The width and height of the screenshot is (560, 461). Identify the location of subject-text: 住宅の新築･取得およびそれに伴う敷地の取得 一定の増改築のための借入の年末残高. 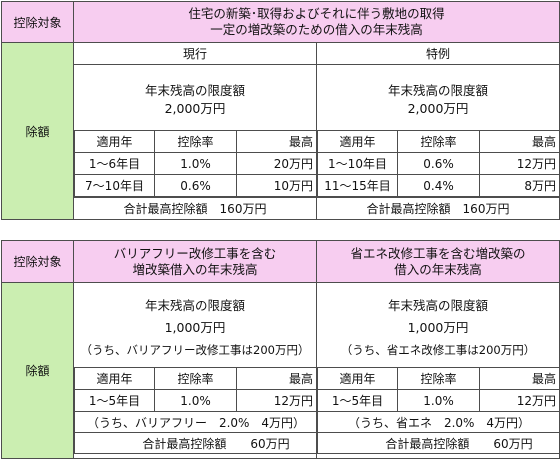
(316, 22).